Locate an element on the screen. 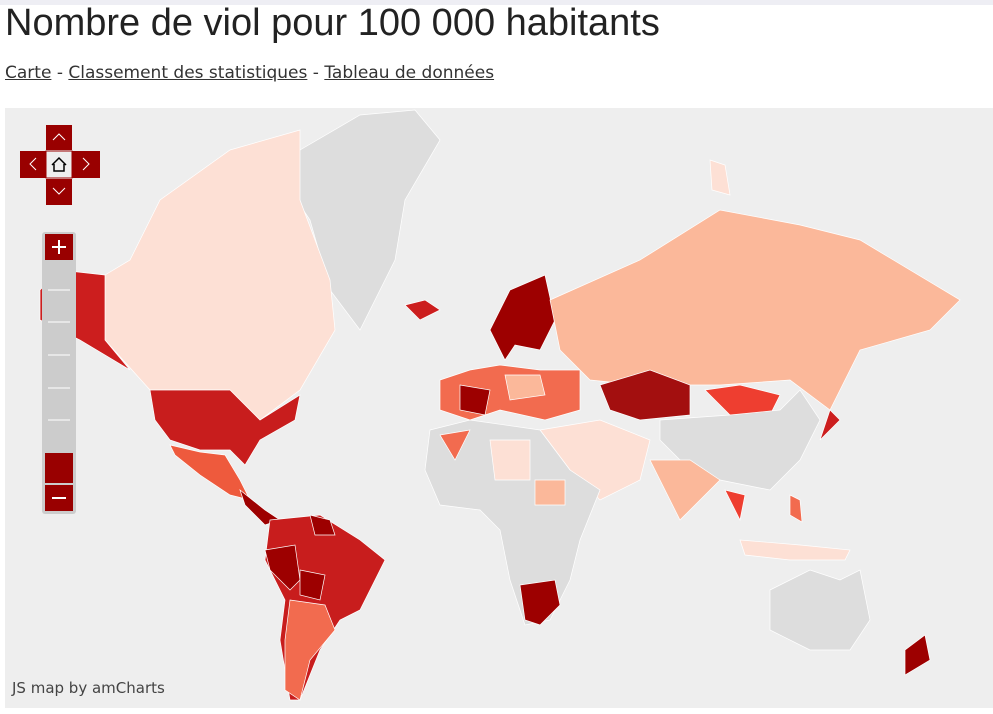 This screenshot has height=714, width=993. top-strip is located at coordinates (496, 2).